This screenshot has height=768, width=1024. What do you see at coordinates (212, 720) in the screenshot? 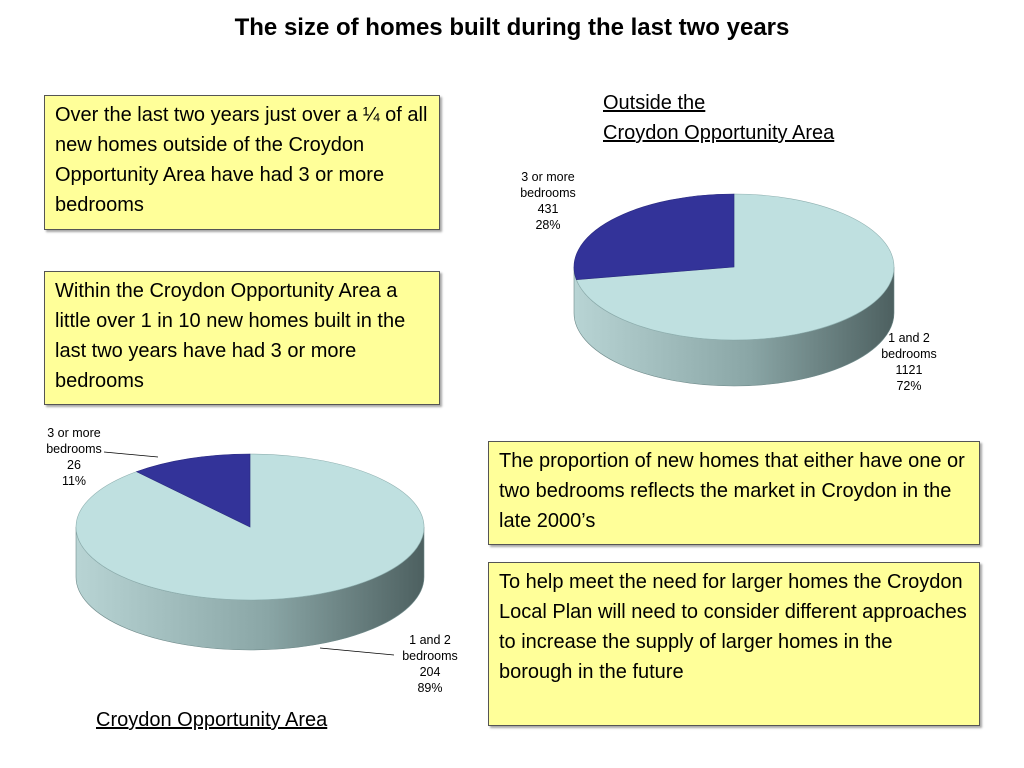
I see `chart-title-coa: Croydon Opportunity Area` at bounding box center [212, 720].